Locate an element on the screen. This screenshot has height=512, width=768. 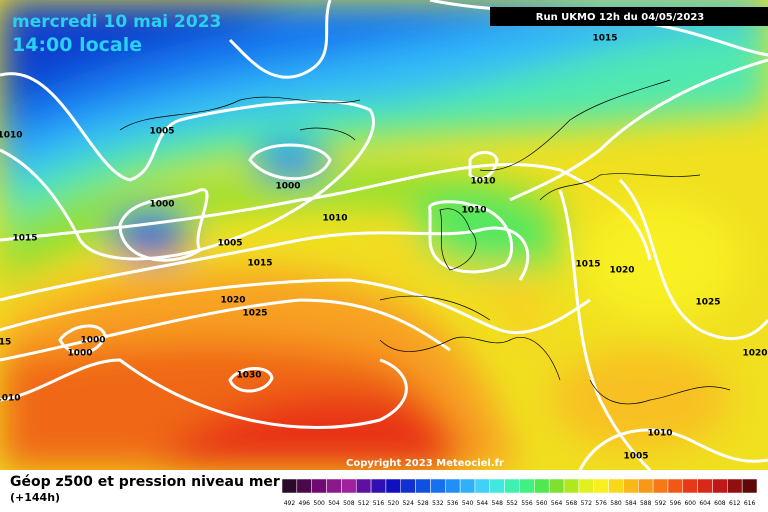
scale-label: 608 is located at coordinates (720, 503).